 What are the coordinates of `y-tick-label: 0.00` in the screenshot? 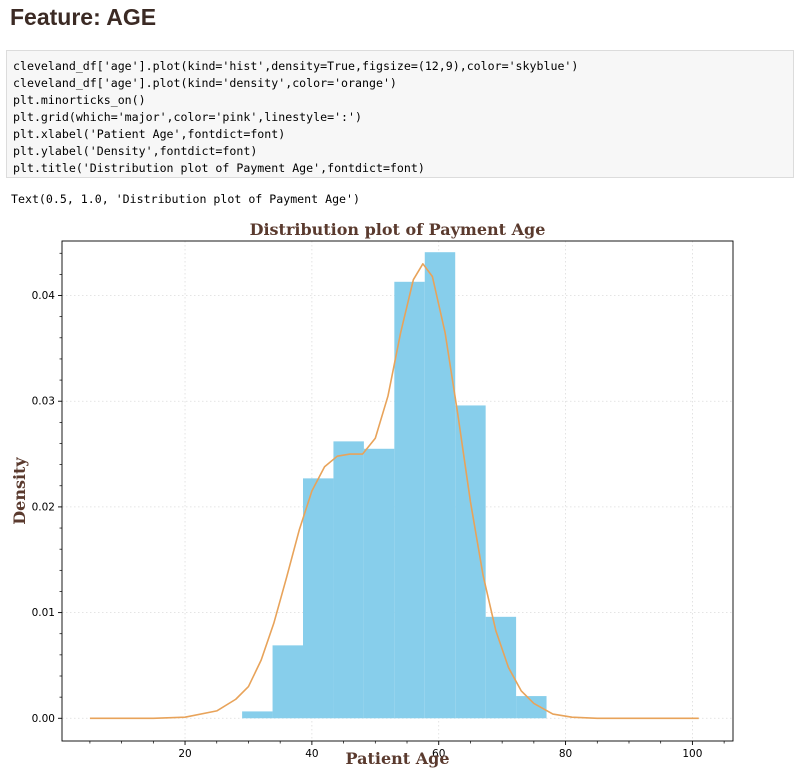 It's located at (43, 719).